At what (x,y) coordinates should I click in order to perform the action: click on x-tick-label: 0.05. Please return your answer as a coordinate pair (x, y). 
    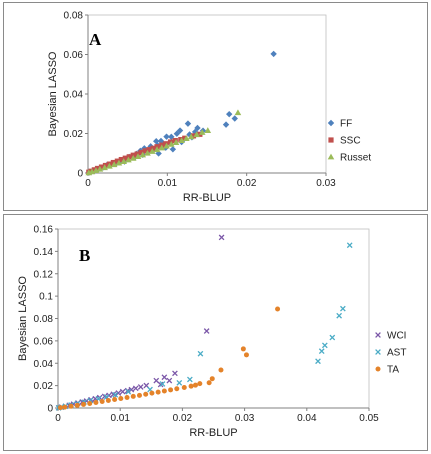
    Looking at the image, I should click on (369, 418).